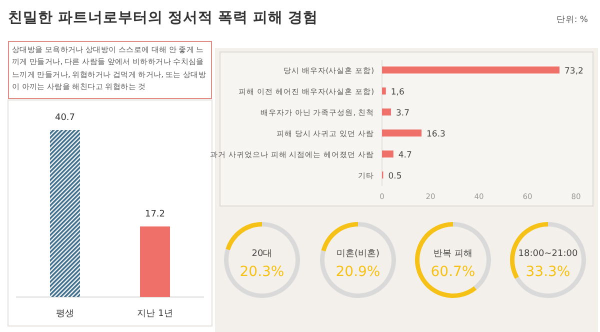 This screenshot has height=332, width=600. I want to click on text: 20.9%, so click(358, 272).